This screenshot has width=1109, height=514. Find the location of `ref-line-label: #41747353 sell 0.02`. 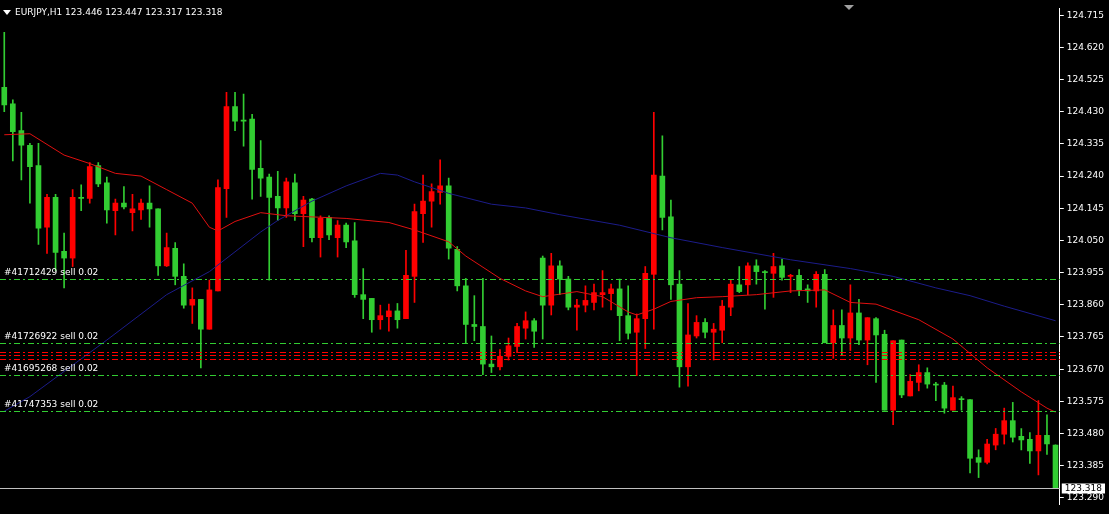

ref-line-label: #41747353 sell 0.02 is located at coordinates (51, 404).